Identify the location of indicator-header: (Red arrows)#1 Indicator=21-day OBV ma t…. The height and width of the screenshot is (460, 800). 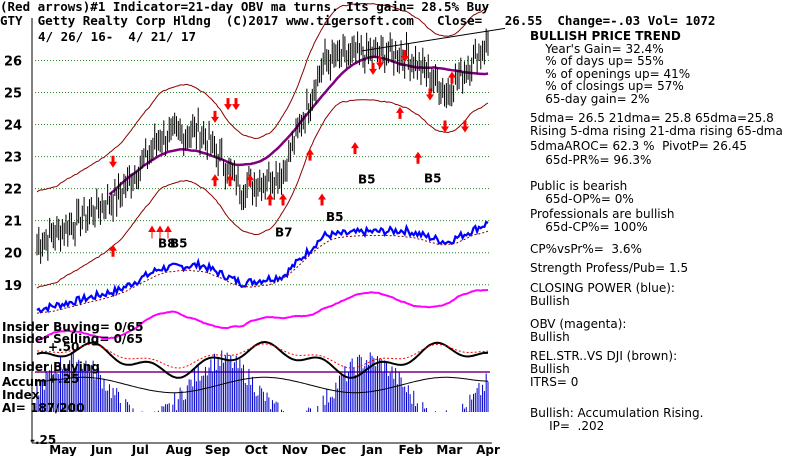
(245, 7).